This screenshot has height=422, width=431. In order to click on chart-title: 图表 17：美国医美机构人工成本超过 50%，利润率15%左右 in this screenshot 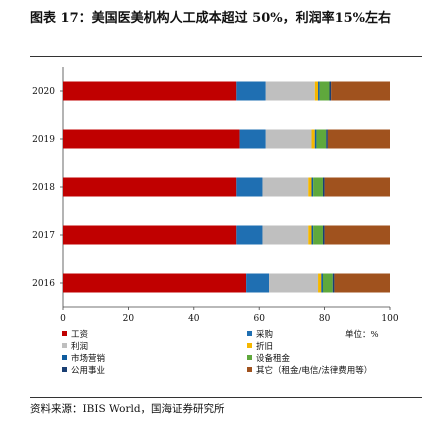, I will do `click(211, 18)`.